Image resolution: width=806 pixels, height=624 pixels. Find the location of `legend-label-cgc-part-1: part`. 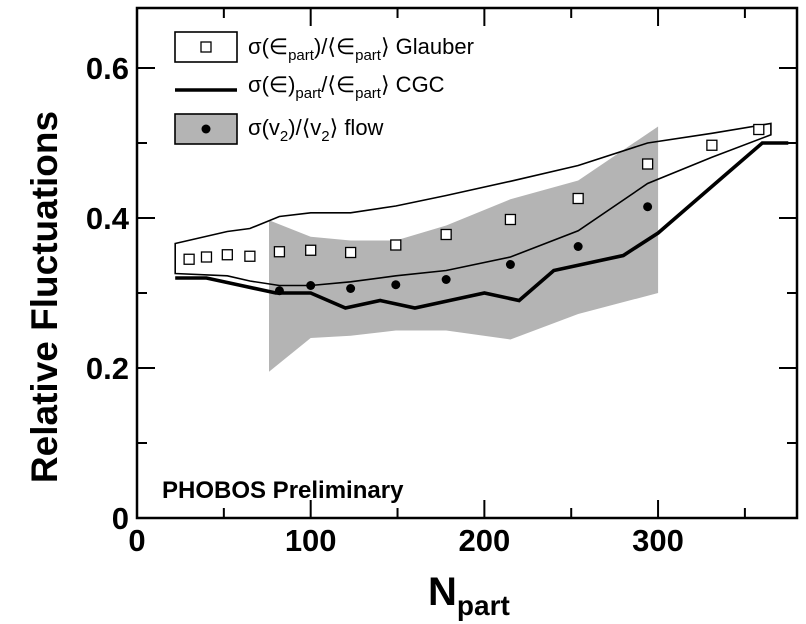

legend-label-cgc-part-1: part is located at coordinates (308, 93).